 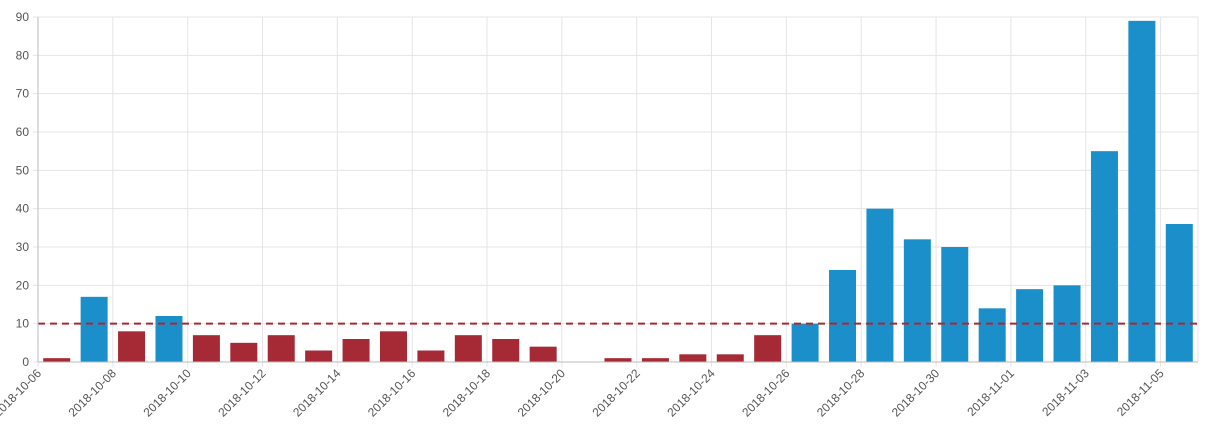 What do you see at coordinates (317, 393) in the screenshot?
I see `x-tick-label: 2018-10-14` at bounding box center [317, 393].